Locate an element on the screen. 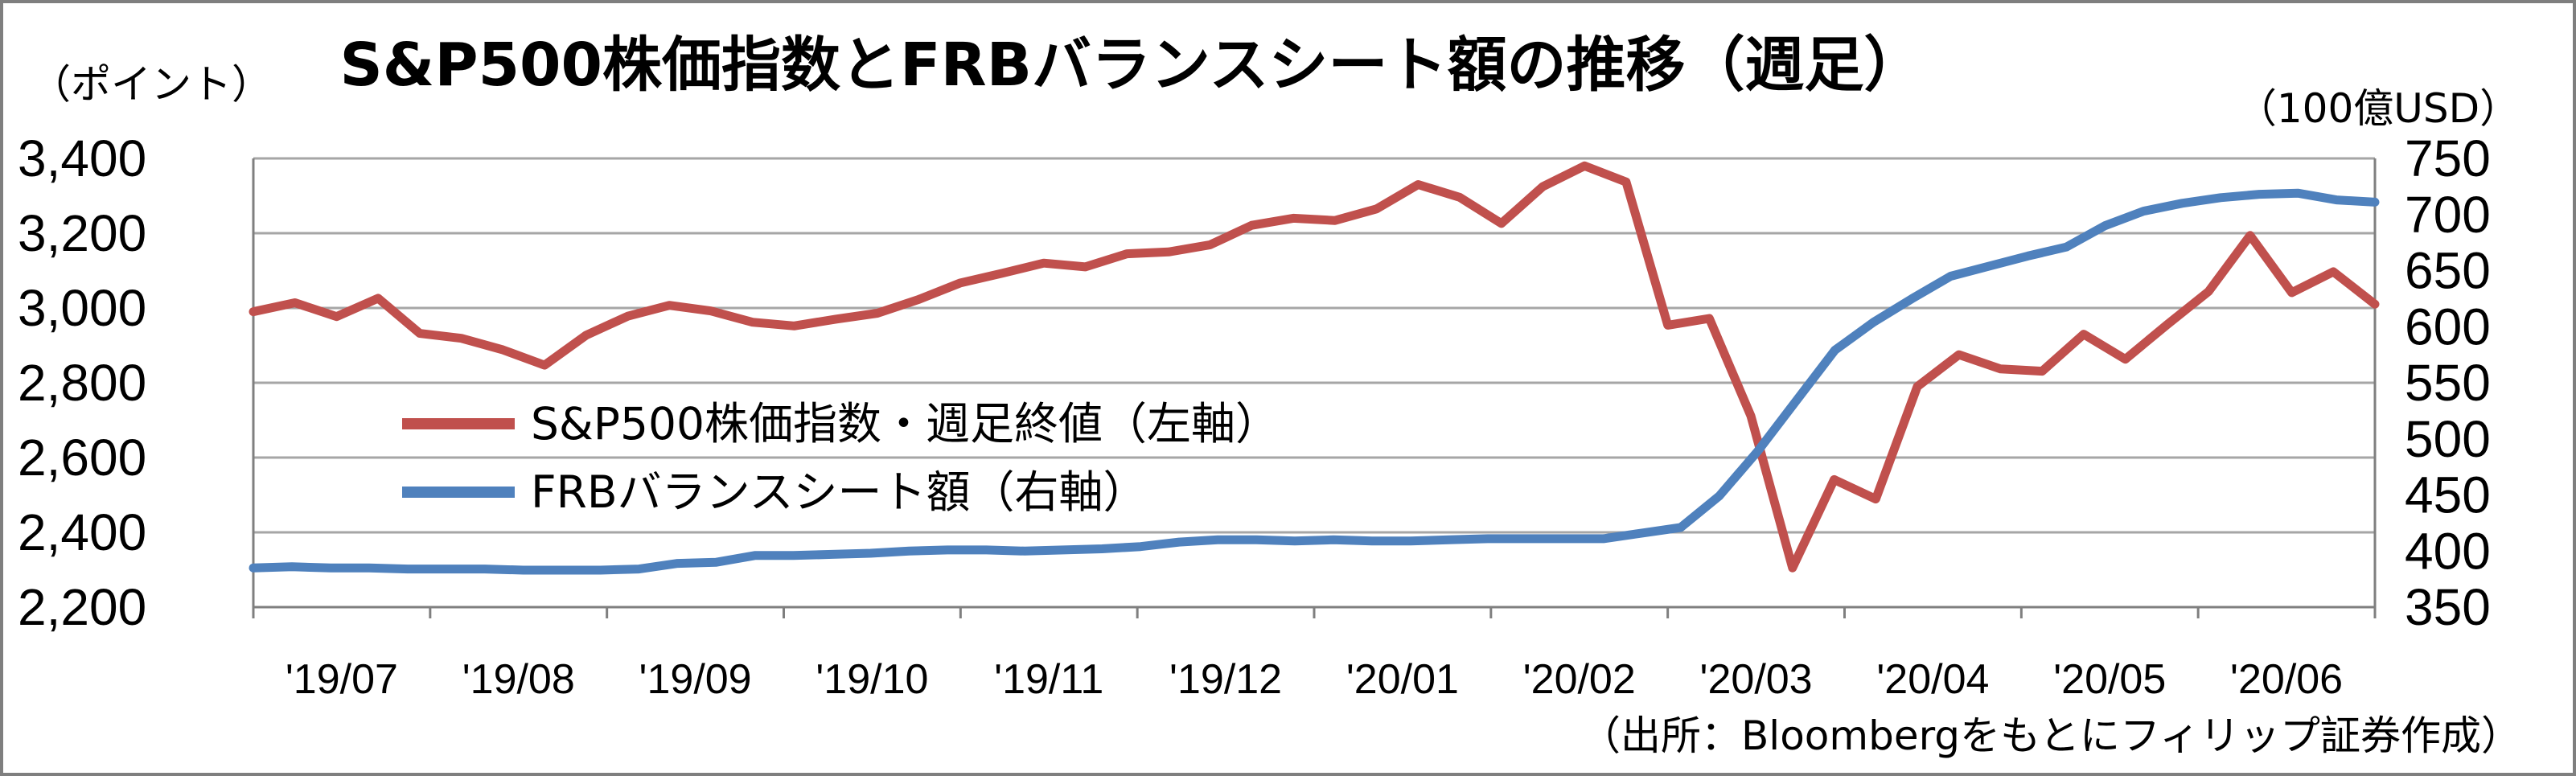 This screenshot has height=776, width=2576. x-tick-label: '20/03 is located at coordinates (1756, 679).